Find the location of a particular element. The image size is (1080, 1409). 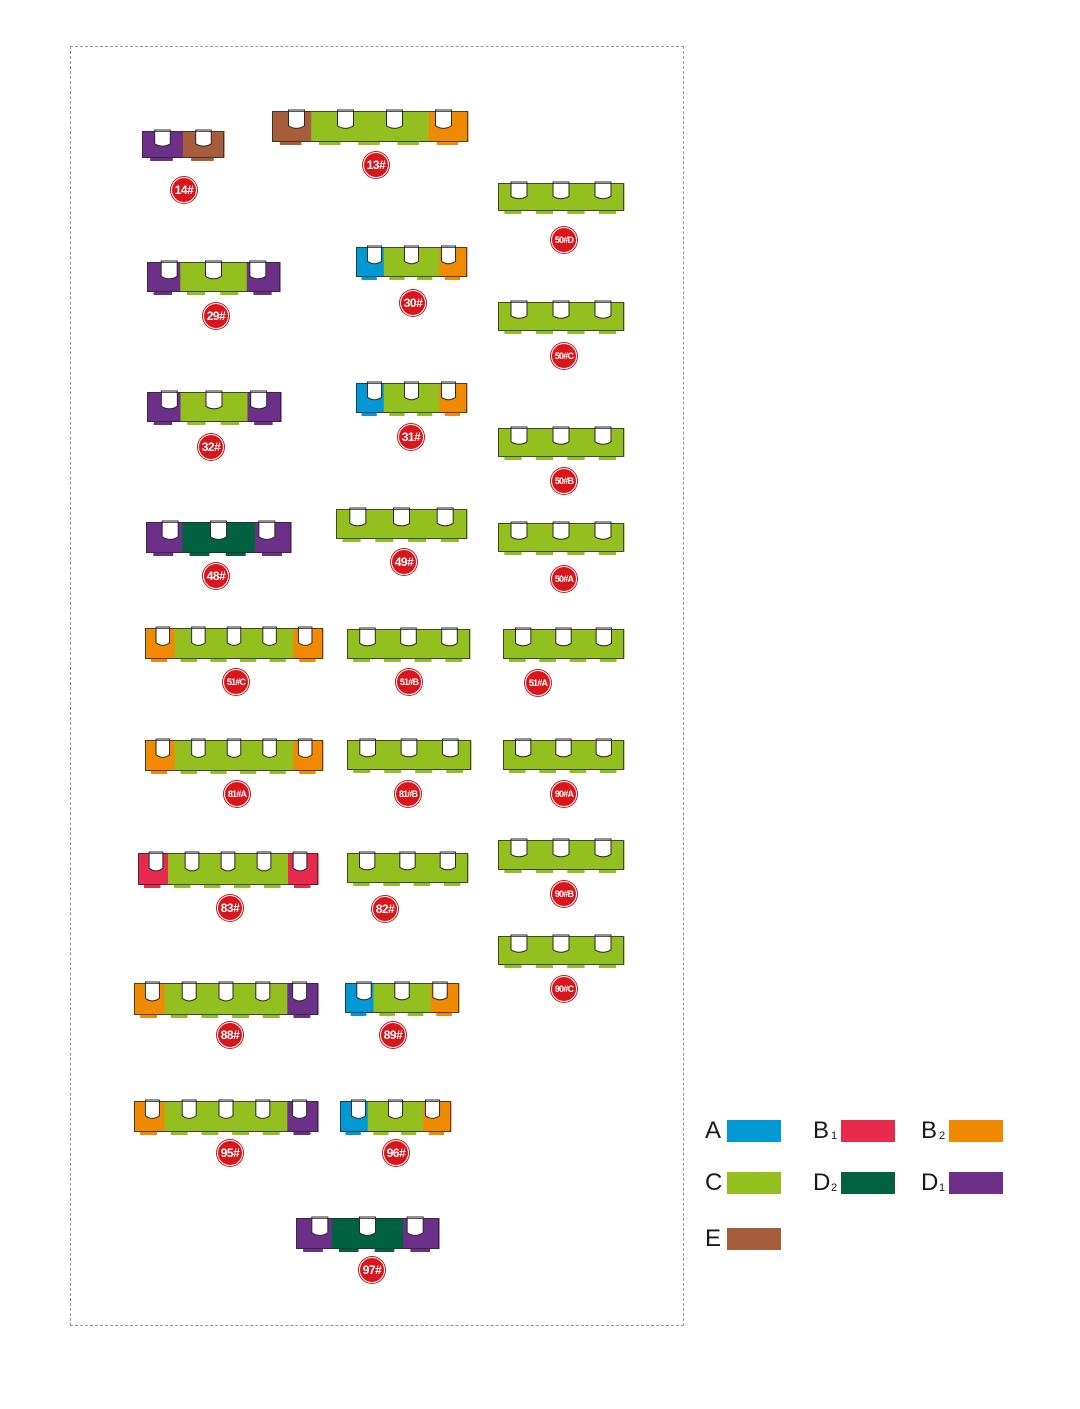

legend-item-c: C is located at coordinates (743, 1183).